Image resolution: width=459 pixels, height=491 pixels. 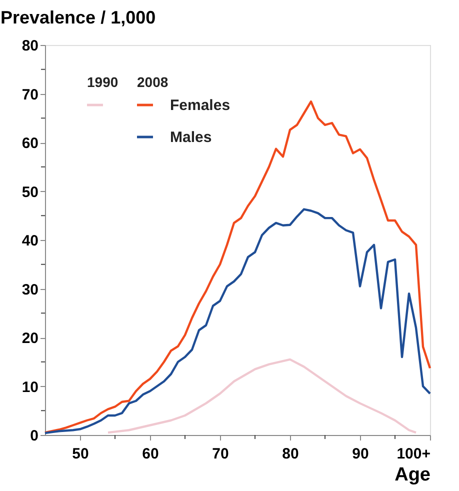 What do you see at coordinates (102, 82) in the screenshot?
I see `annotation: 1990` at bounding box center [102, 82].